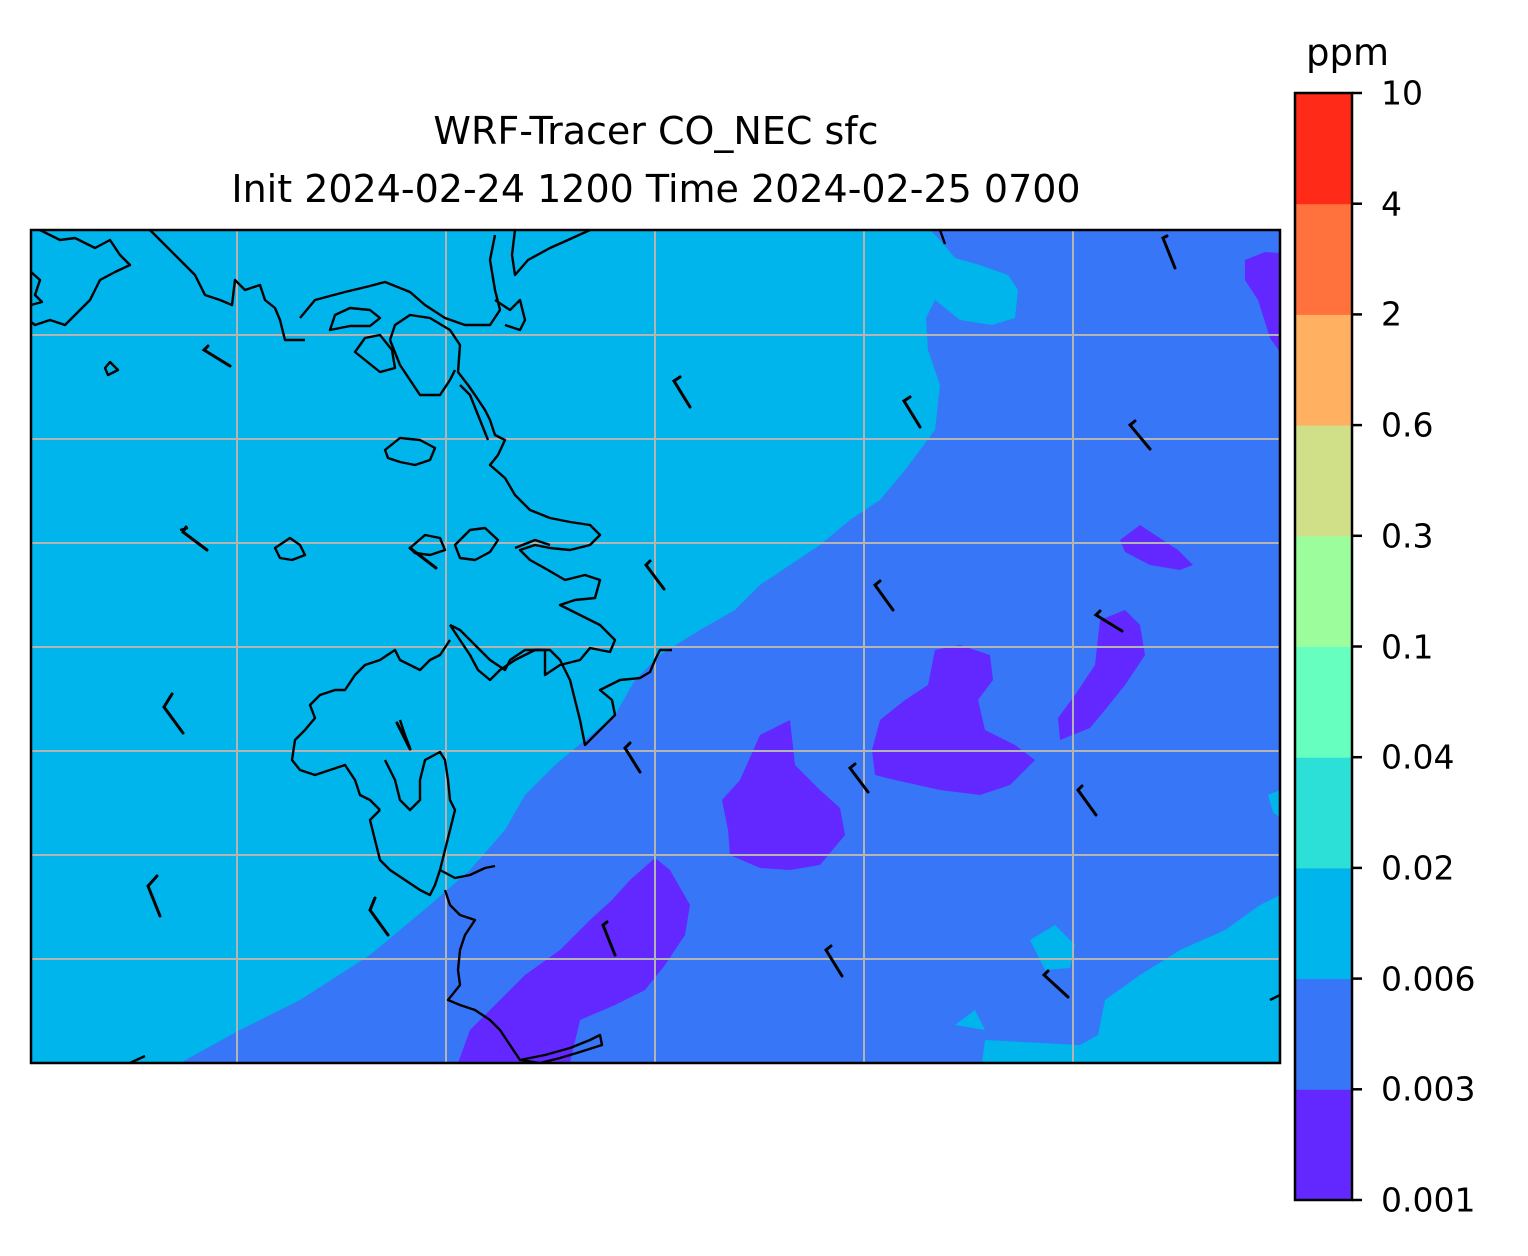  What do you see at coordinates (1391, 314) in the screenshot?
I see `colorbar-tick-label: 2` at bounding box center [1391, 314].